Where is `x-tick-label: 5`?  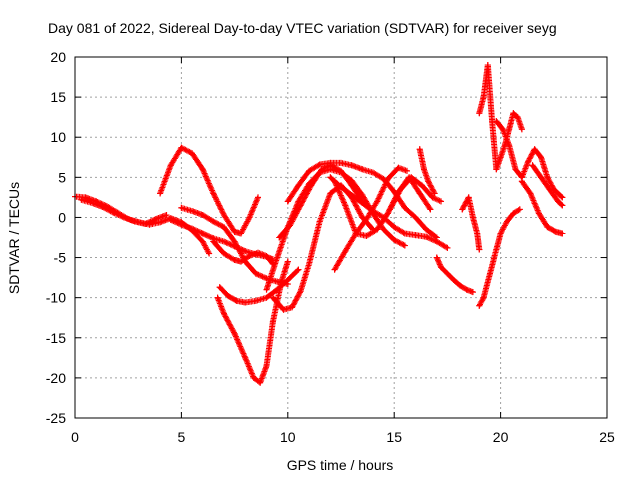
x-tick-label: 5 is located at coordinates (182, 437).